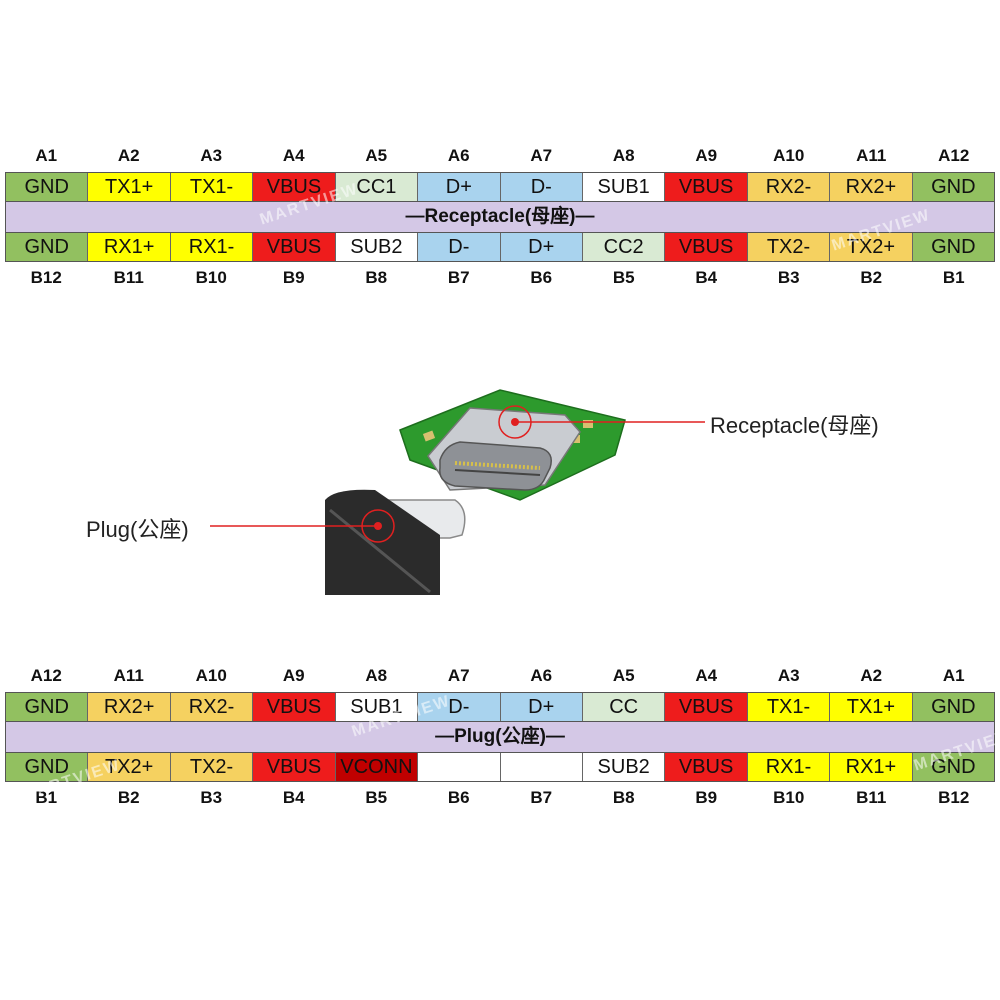 This screenshot has height=1000, width=1000. I want to click on pin-cell: CC1, so click(377, 187).